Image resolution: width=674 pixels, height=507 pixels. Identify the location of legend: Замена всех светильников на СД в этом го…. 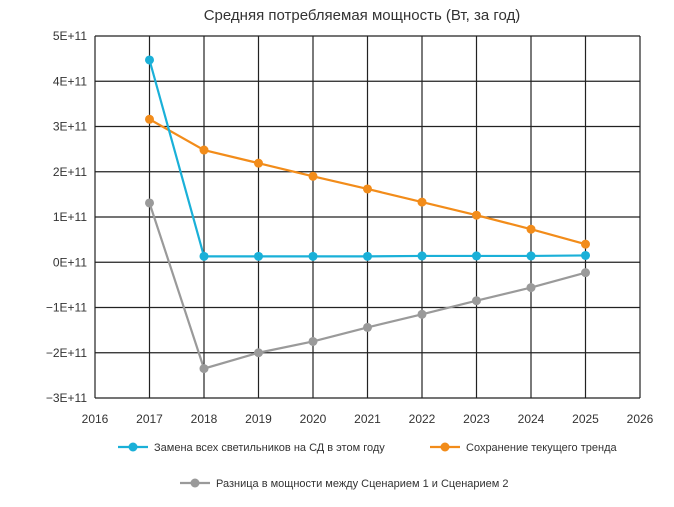
(367, 466).